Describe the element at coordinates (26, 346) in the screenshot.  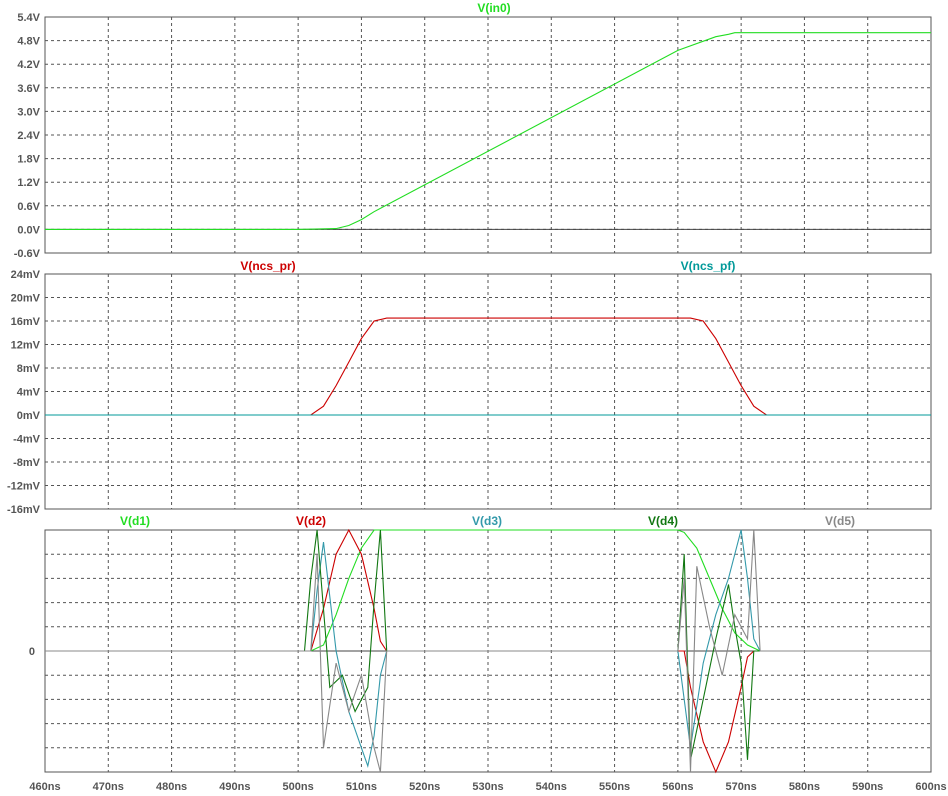
I see `y-tick-label: 12mV` at that location.